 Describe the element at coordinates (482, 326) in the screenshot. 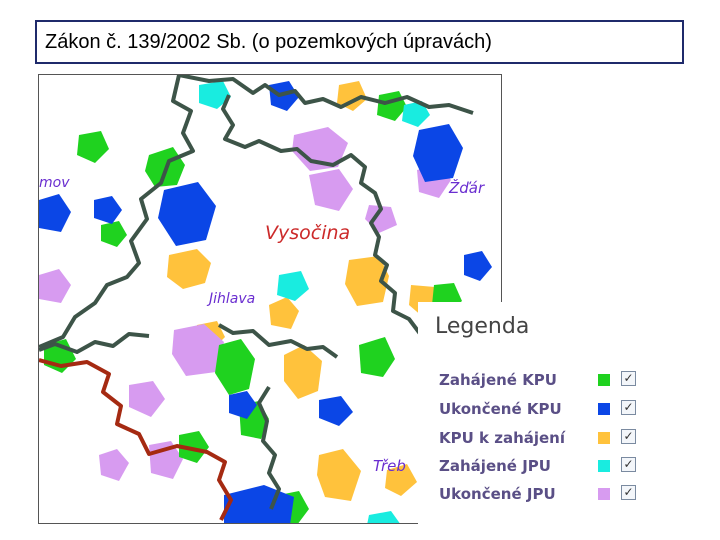

I see `legend-title: Legenda` at that location.